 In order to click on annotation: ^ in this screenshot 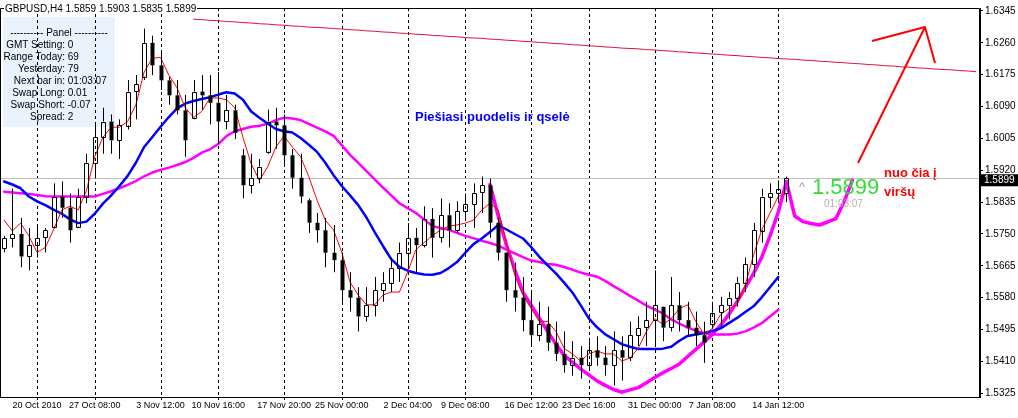, I will do `click(802, 186)`.